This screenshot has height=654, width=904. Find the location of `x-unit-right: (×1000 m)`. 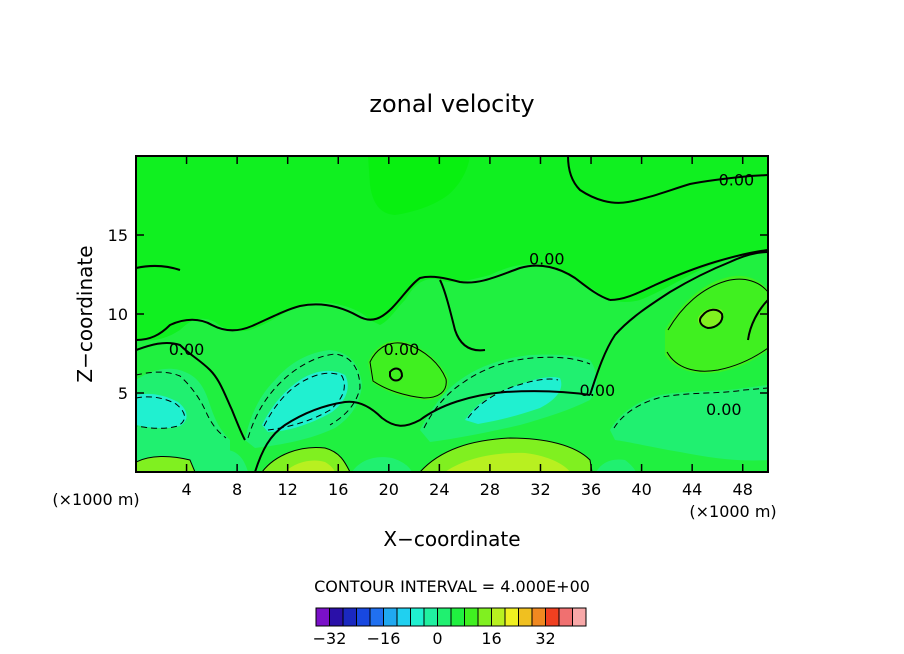

x-unit-right: (×1000 m) is located at coordinates (732, 511).